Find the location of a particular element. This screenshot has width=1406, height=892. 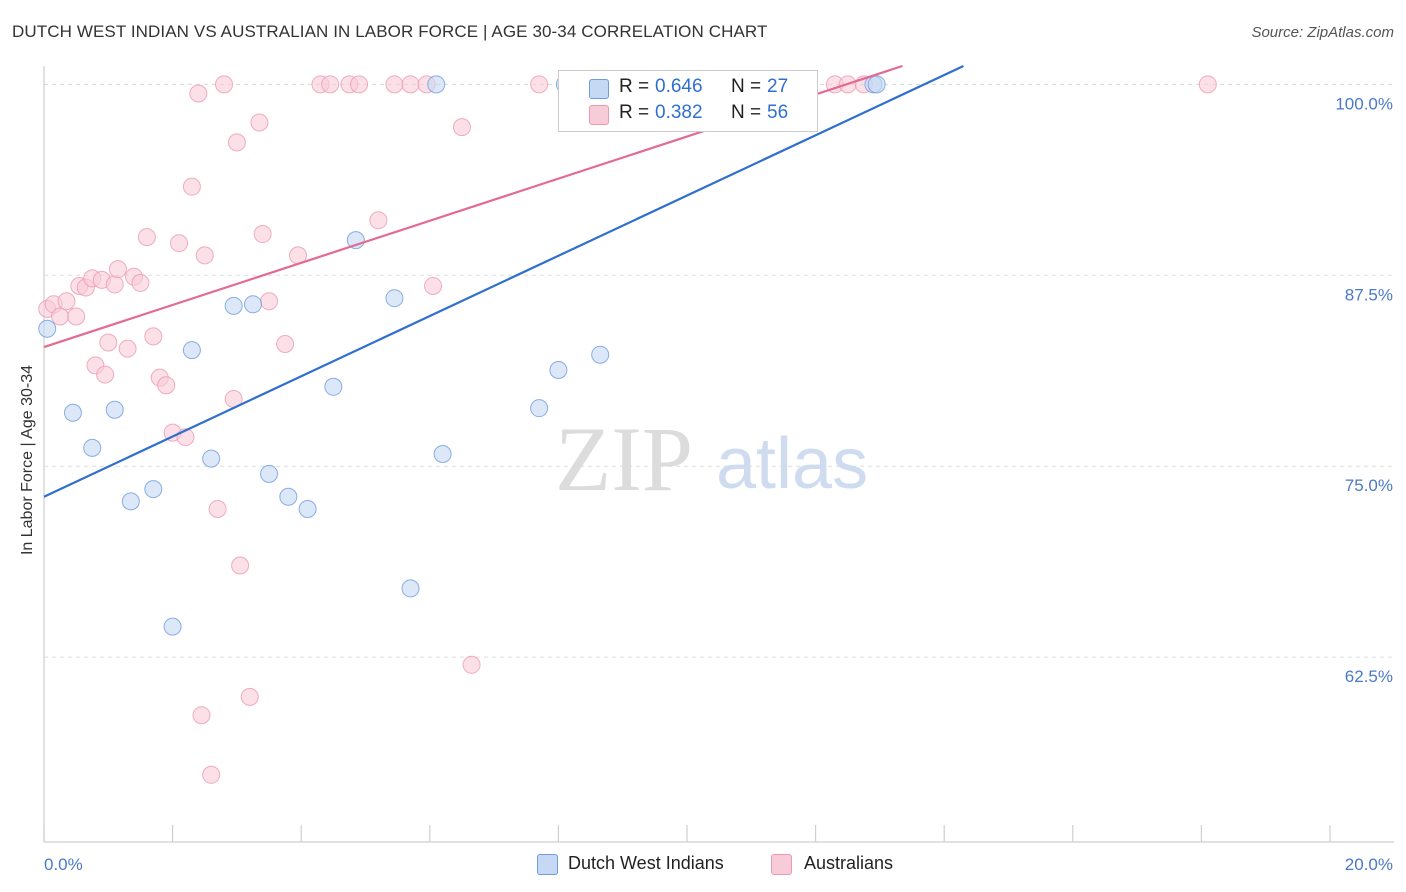

australians-legend-label: Australians is located at coordinates (849, 863).